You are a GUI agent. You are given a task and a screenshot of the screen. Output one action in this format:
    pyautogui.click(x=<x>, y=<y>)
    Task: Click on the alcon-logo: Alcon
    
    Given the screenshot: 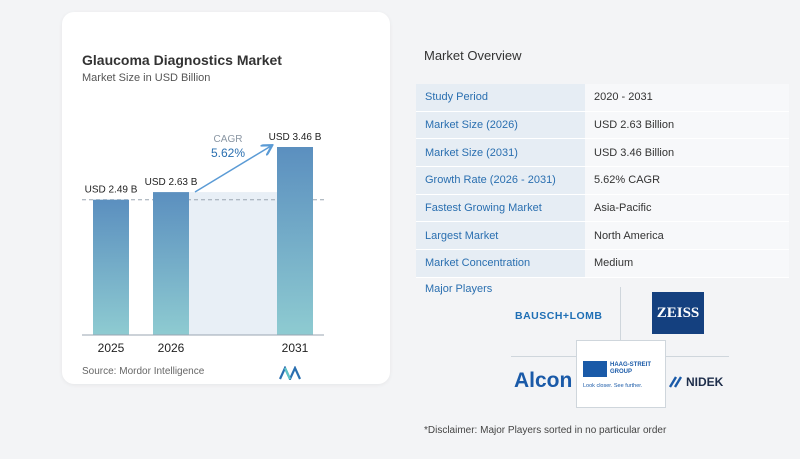 What is the action you would take?
    pyautogui.click(x=543, y=380)
    